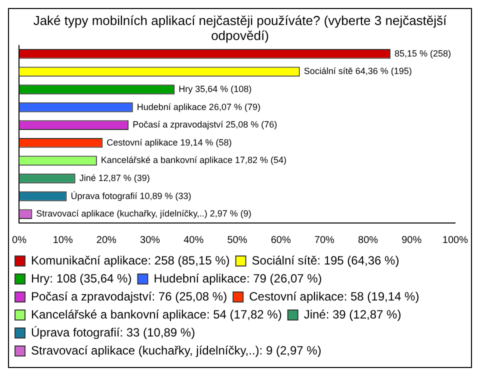  I want to click on x-tick-label: 10%, so click(62, 240).